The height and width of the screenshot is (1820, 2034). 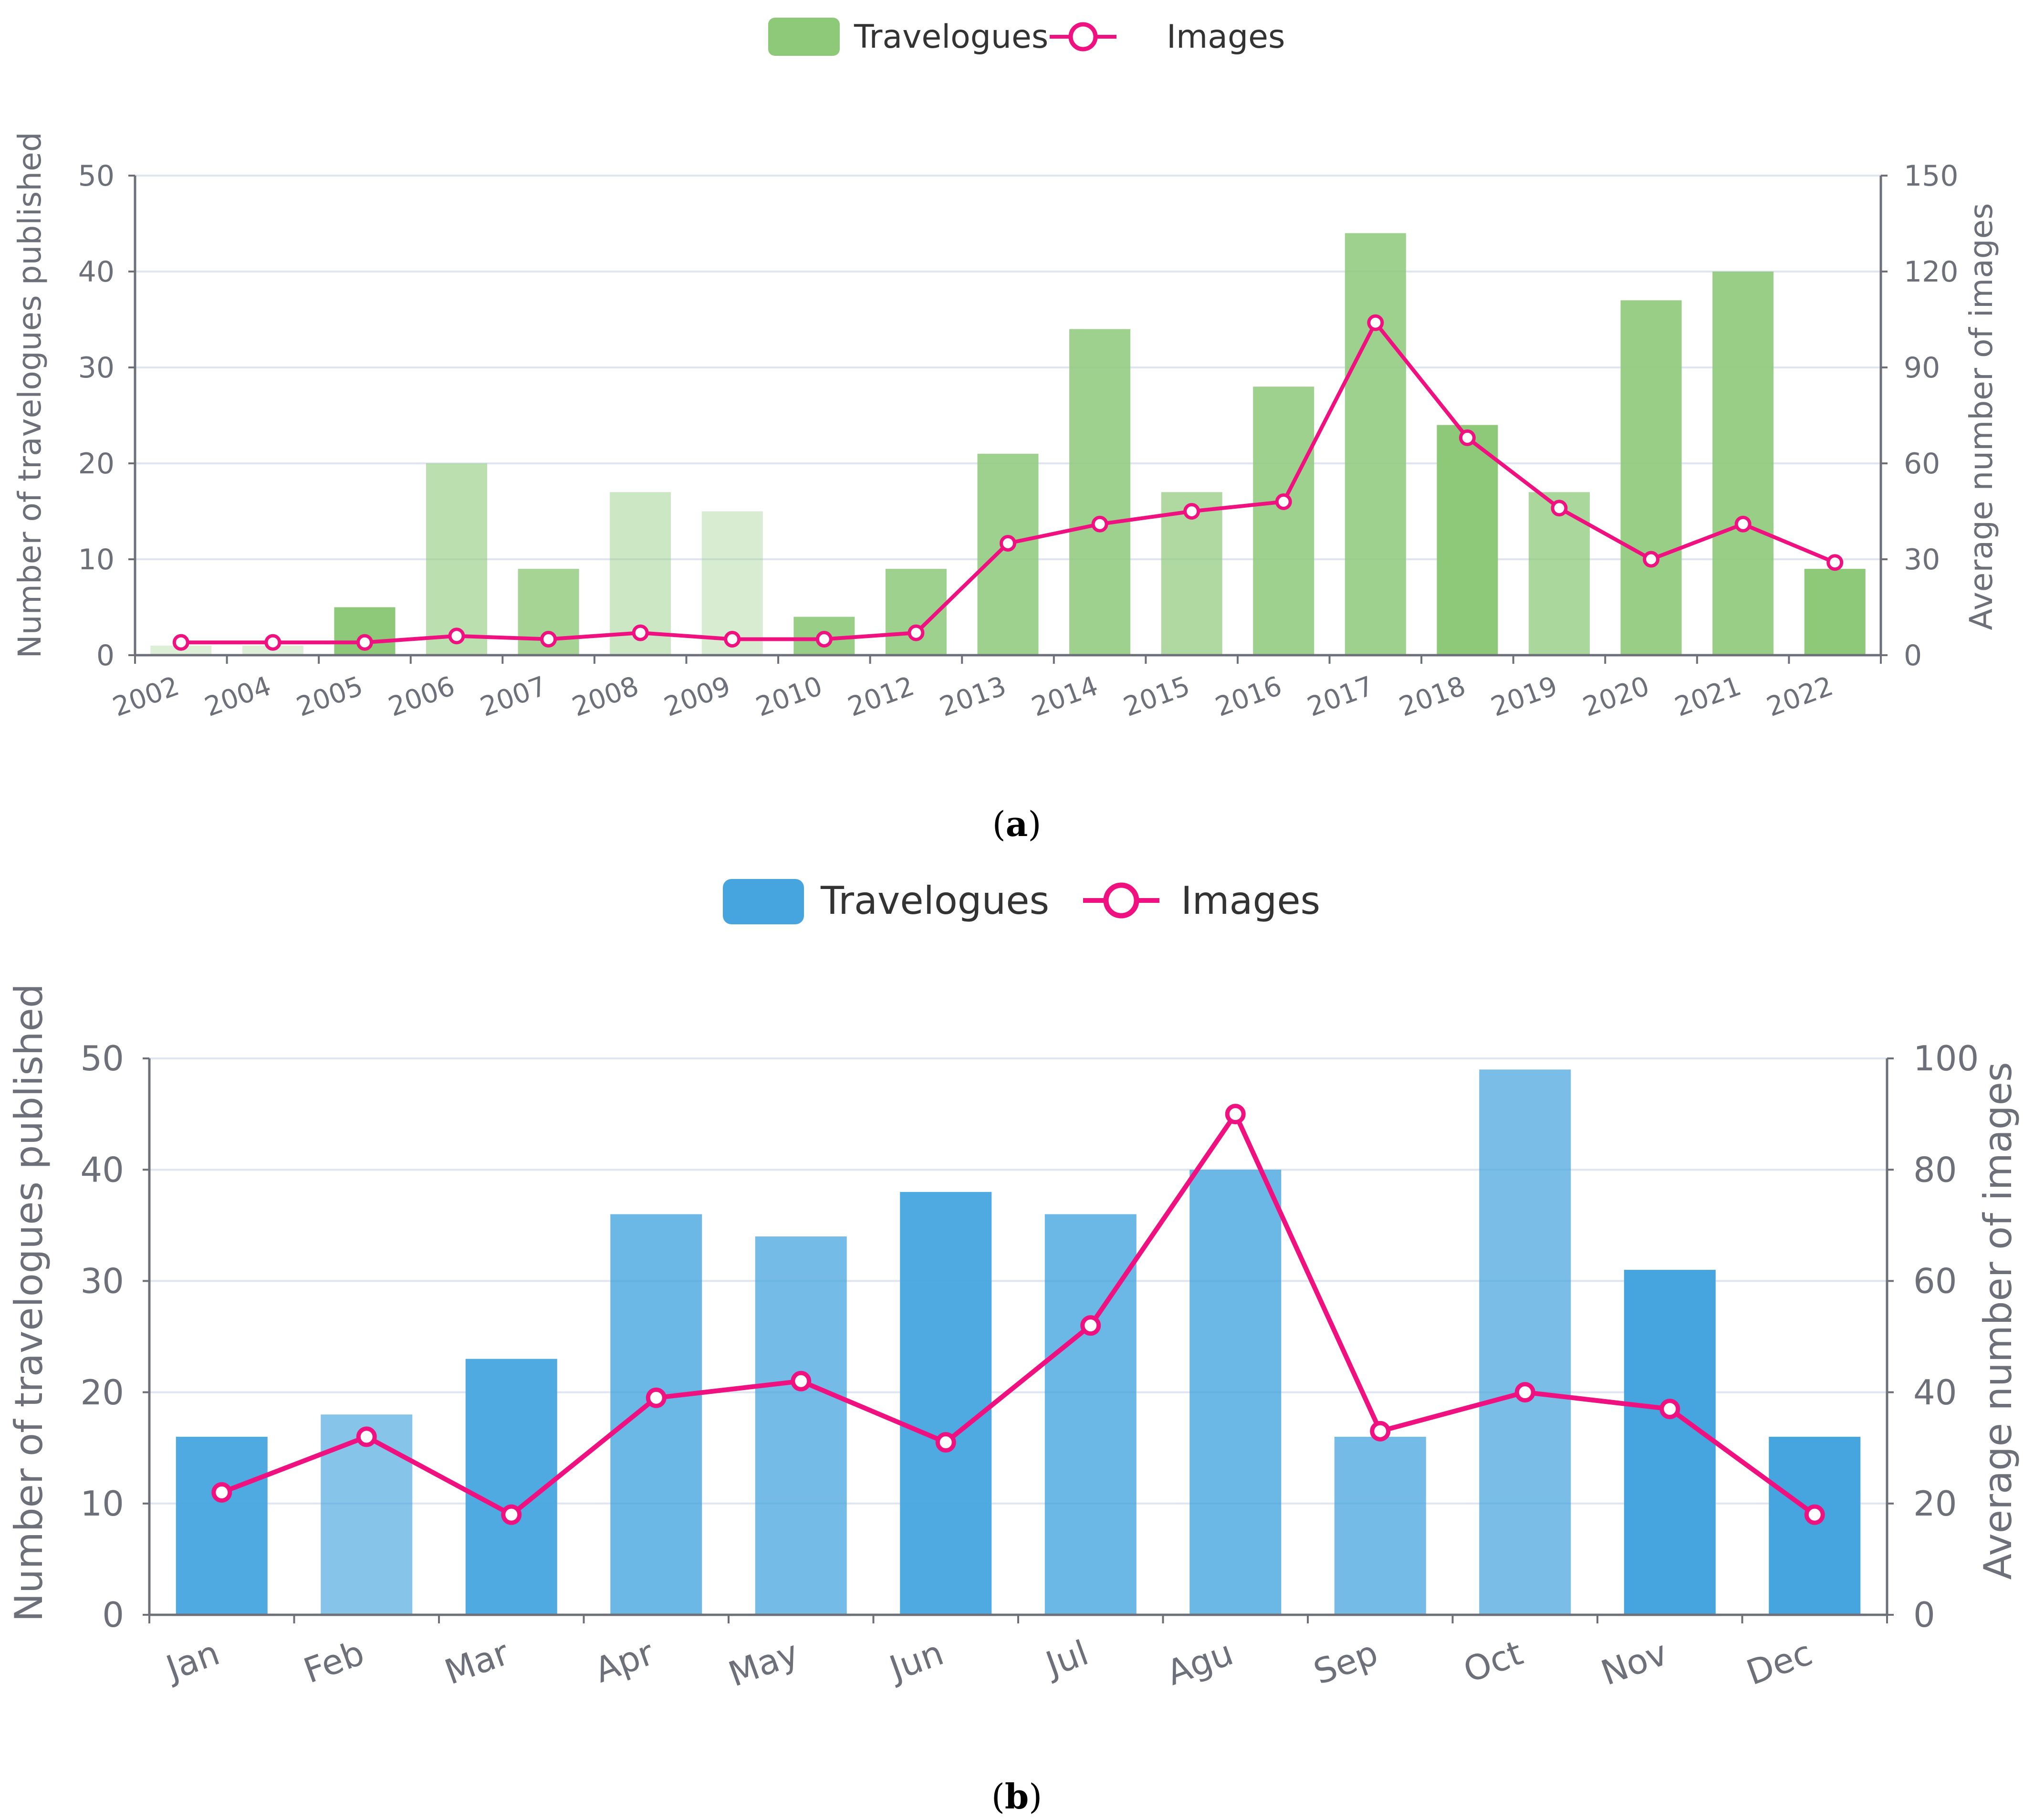 I want to click on legend-bar-label-b: Travelogues, so click(x=934, y=901).